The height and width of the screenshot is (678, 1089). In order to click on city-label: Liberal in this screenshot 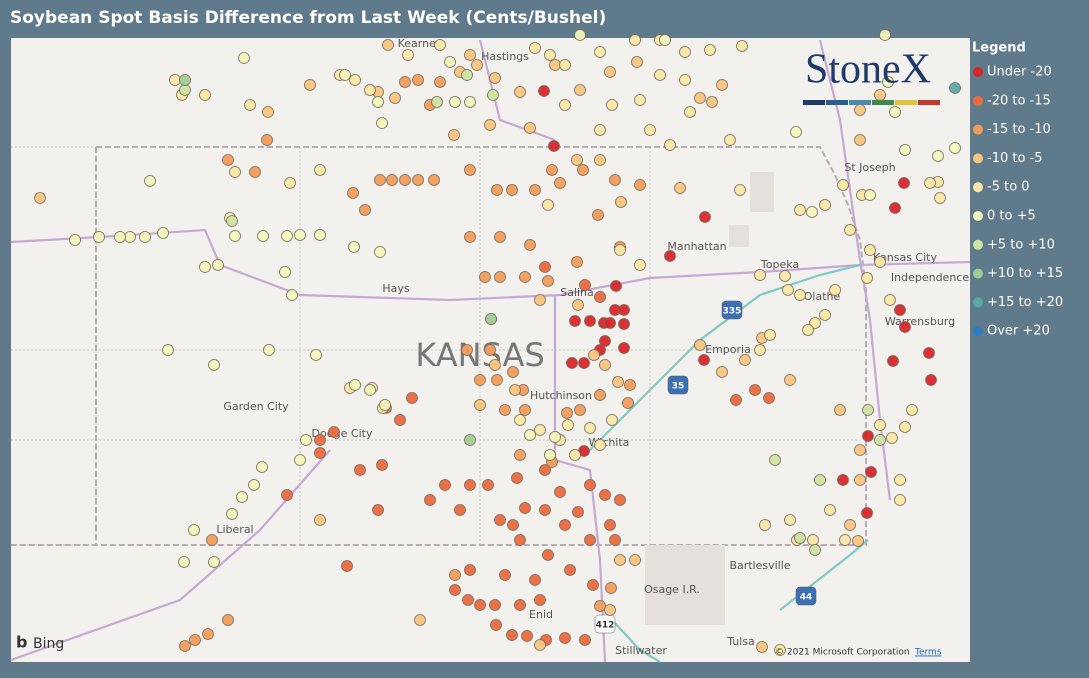, I will do `click(234, 529)`.